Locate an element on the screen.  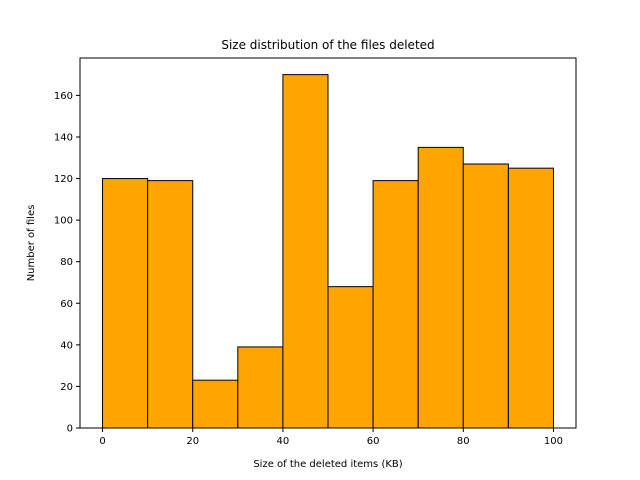
x-tick-label: 100 is located at coordinates (553, 441).